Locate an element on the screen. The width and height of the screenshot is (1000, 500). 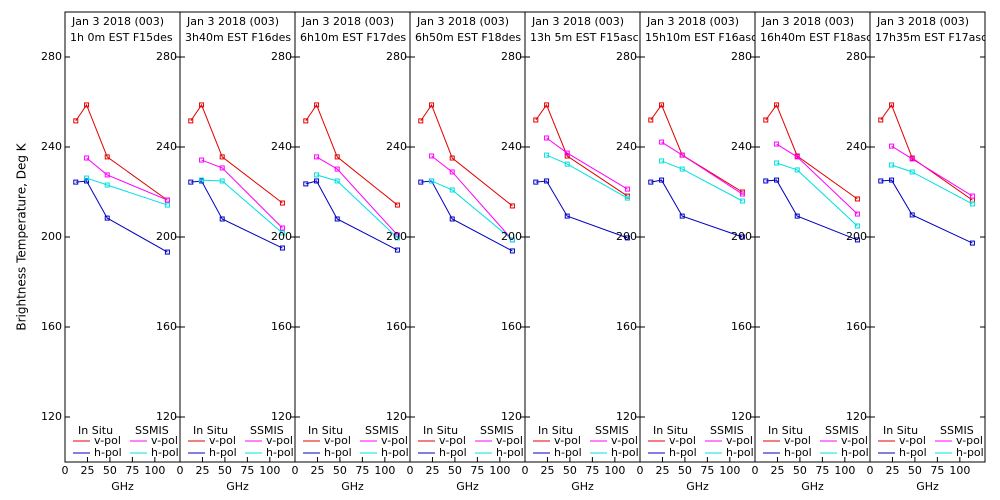
x-tick-label: 0 is located at coordinates (870, 470).